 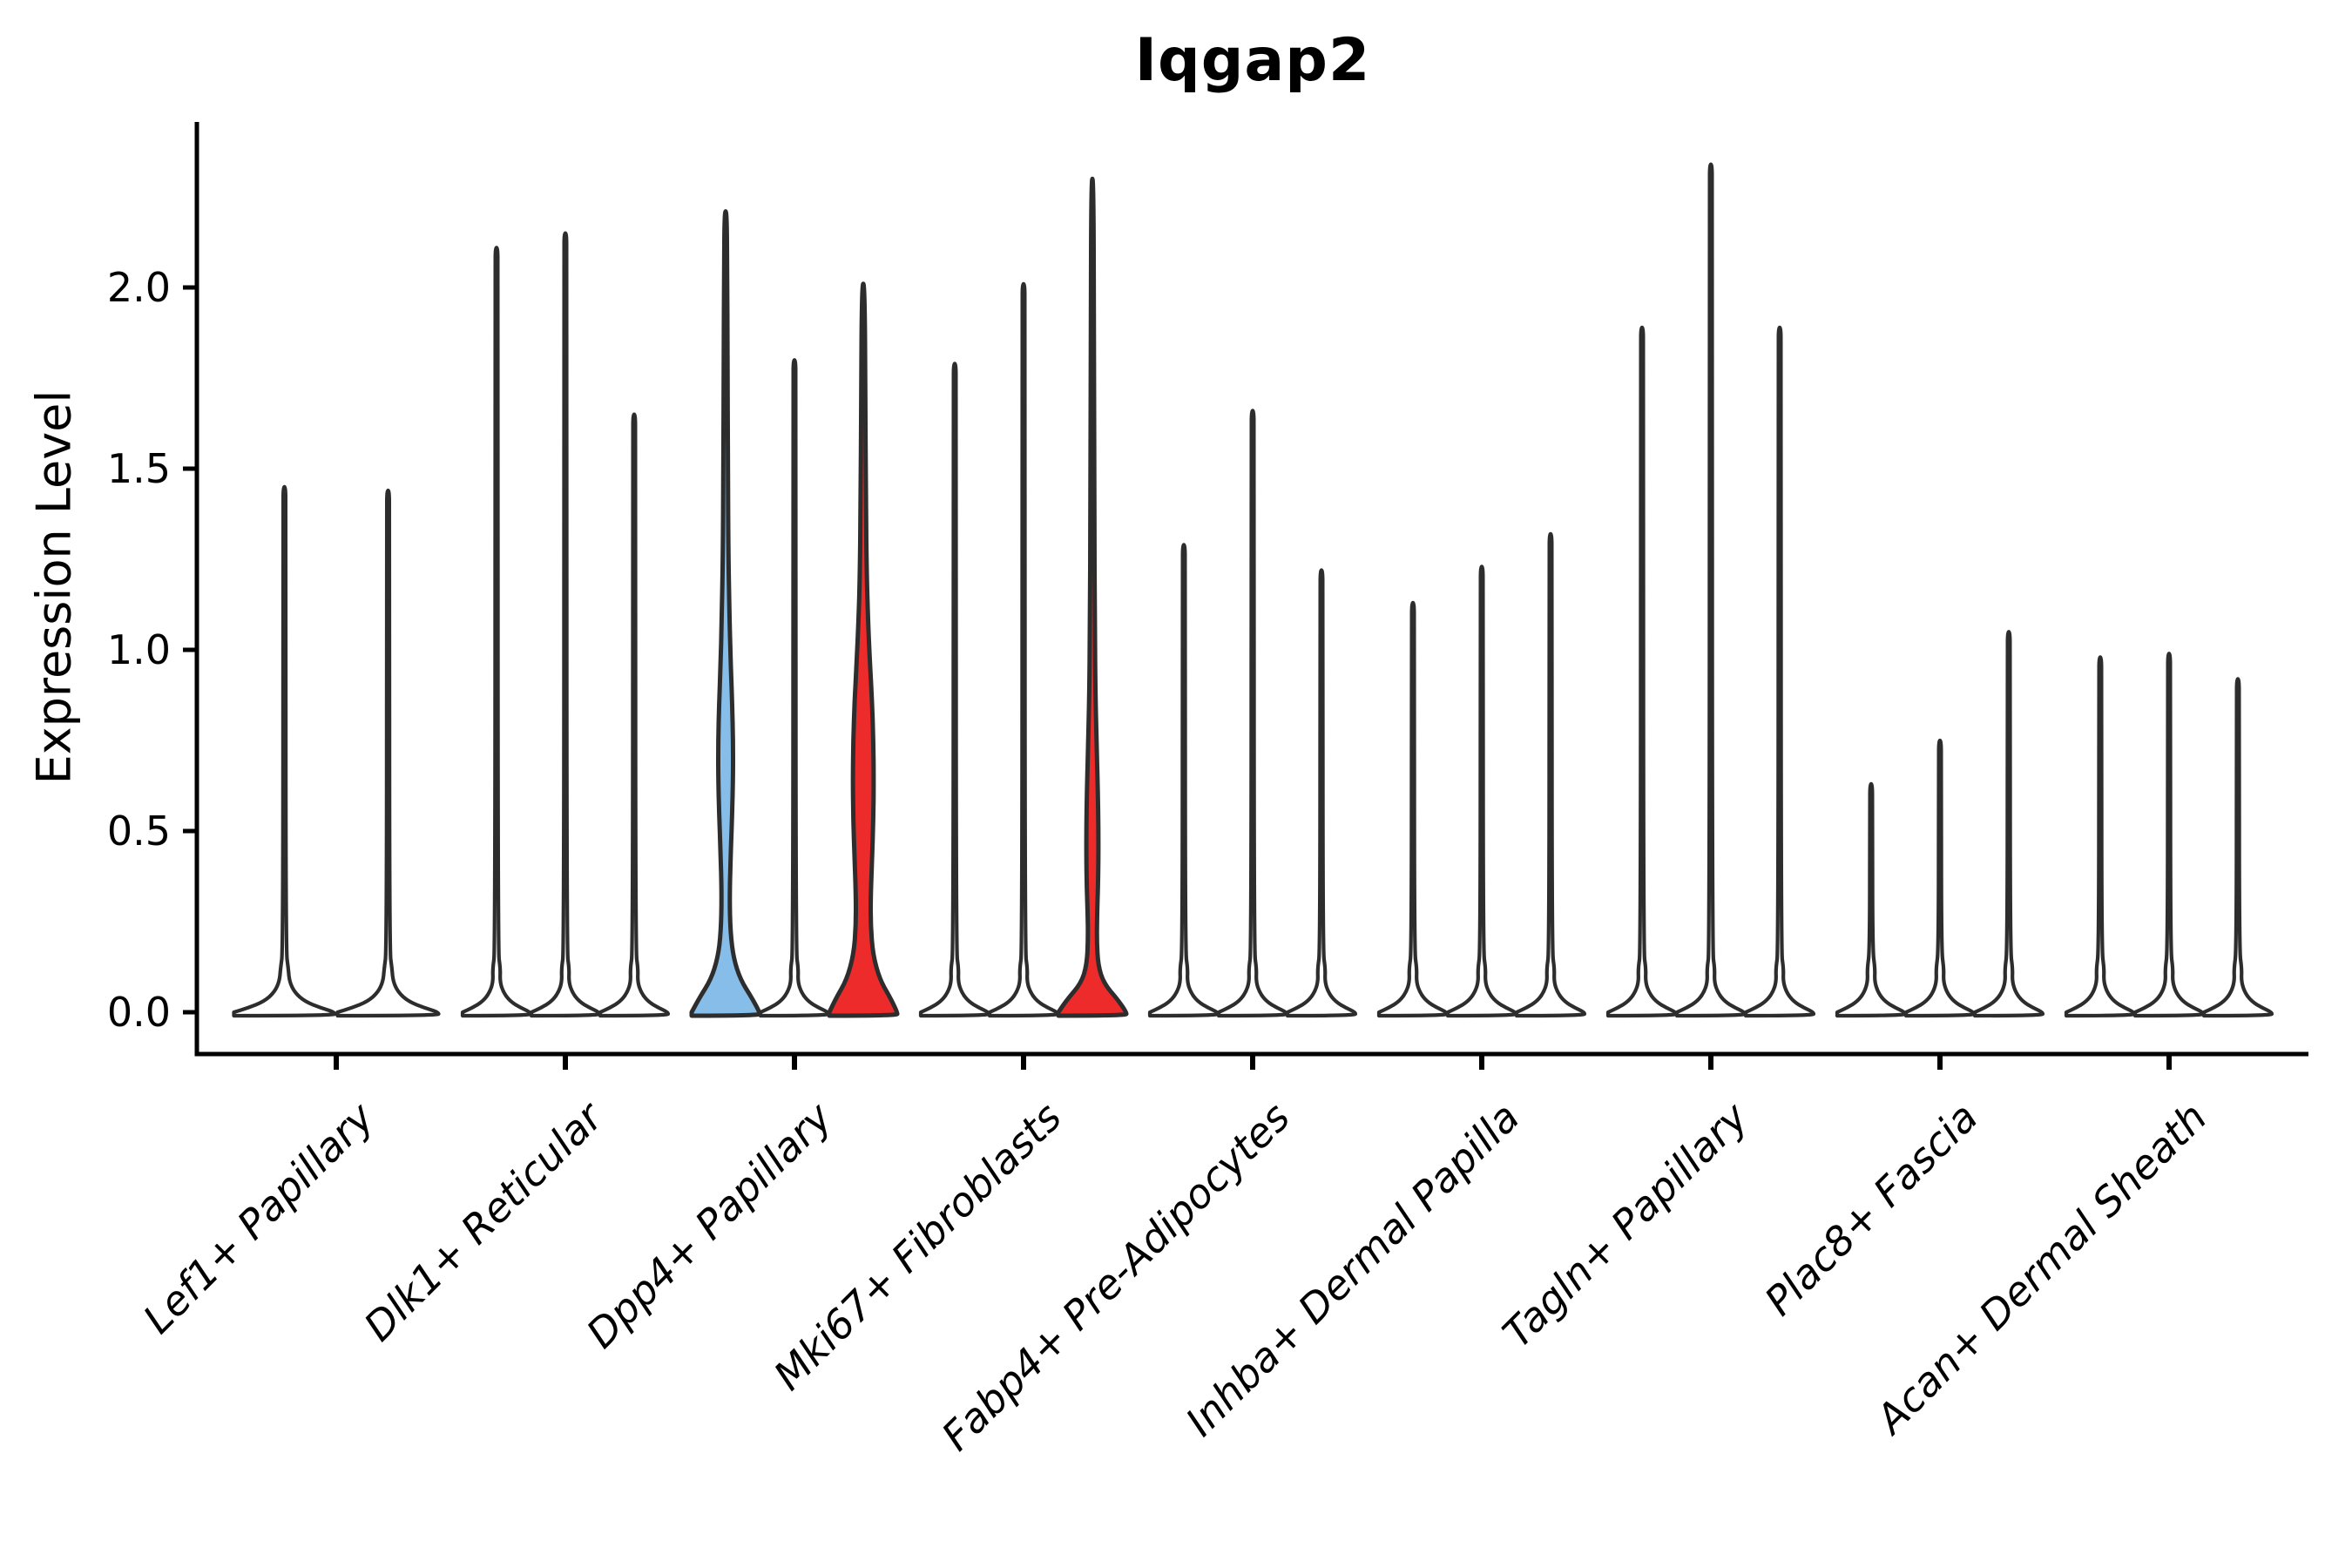 What do you see at coordinates (138, 831) in the screenshot?
I see `y-tick-label-0.5: 0.5` at bounding box center [138, 831].